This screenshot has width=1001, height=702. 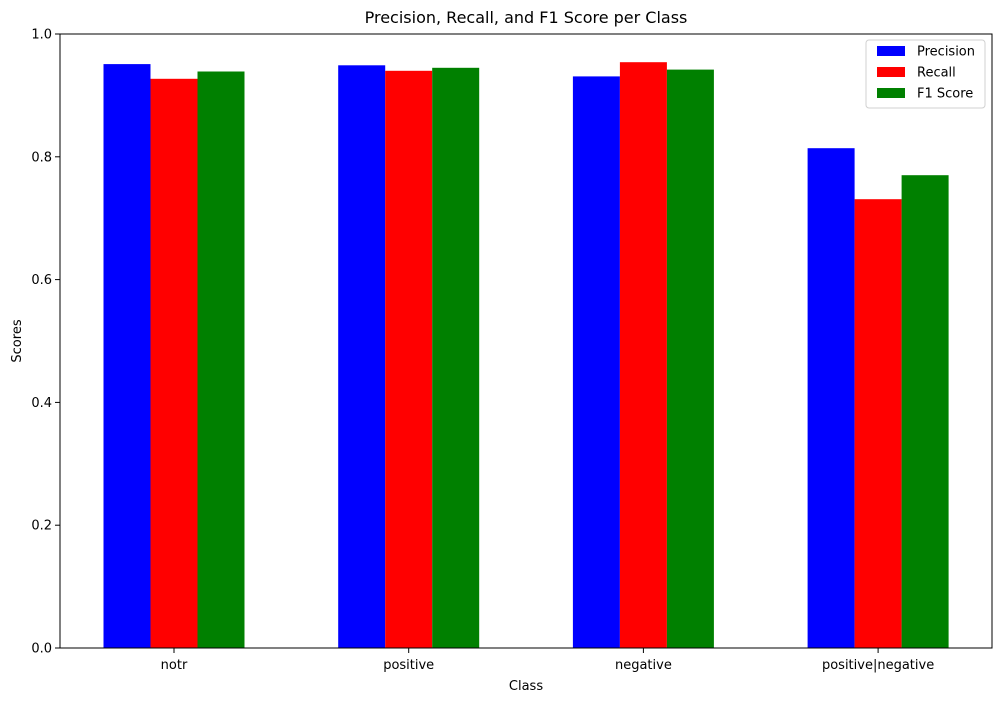 I want to click on x-tick-label: positive|negative, so click(x=878, y=665).